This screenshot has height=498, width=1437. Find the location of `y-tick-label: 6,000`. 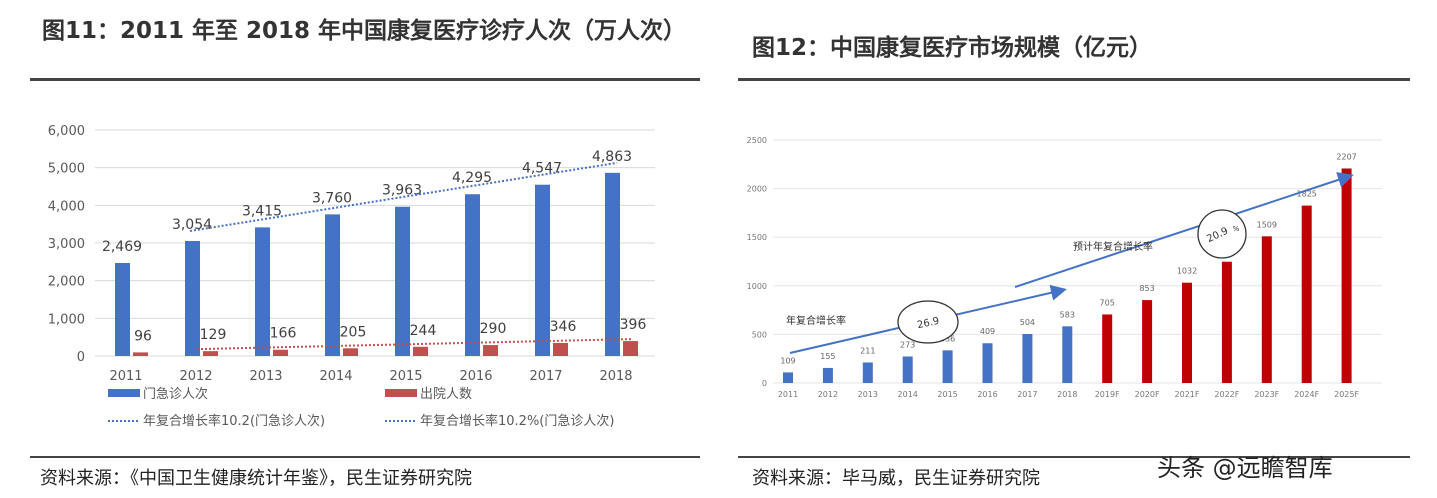

y-tick-label: 6,000 is located at coordinates (66, 131).